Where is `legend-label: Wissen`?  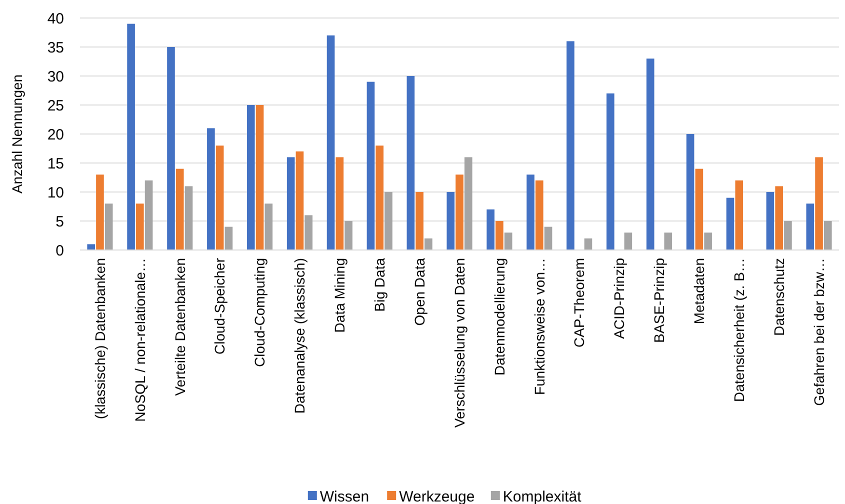
legend-label: Wissen is located at coordinates (345, 496).